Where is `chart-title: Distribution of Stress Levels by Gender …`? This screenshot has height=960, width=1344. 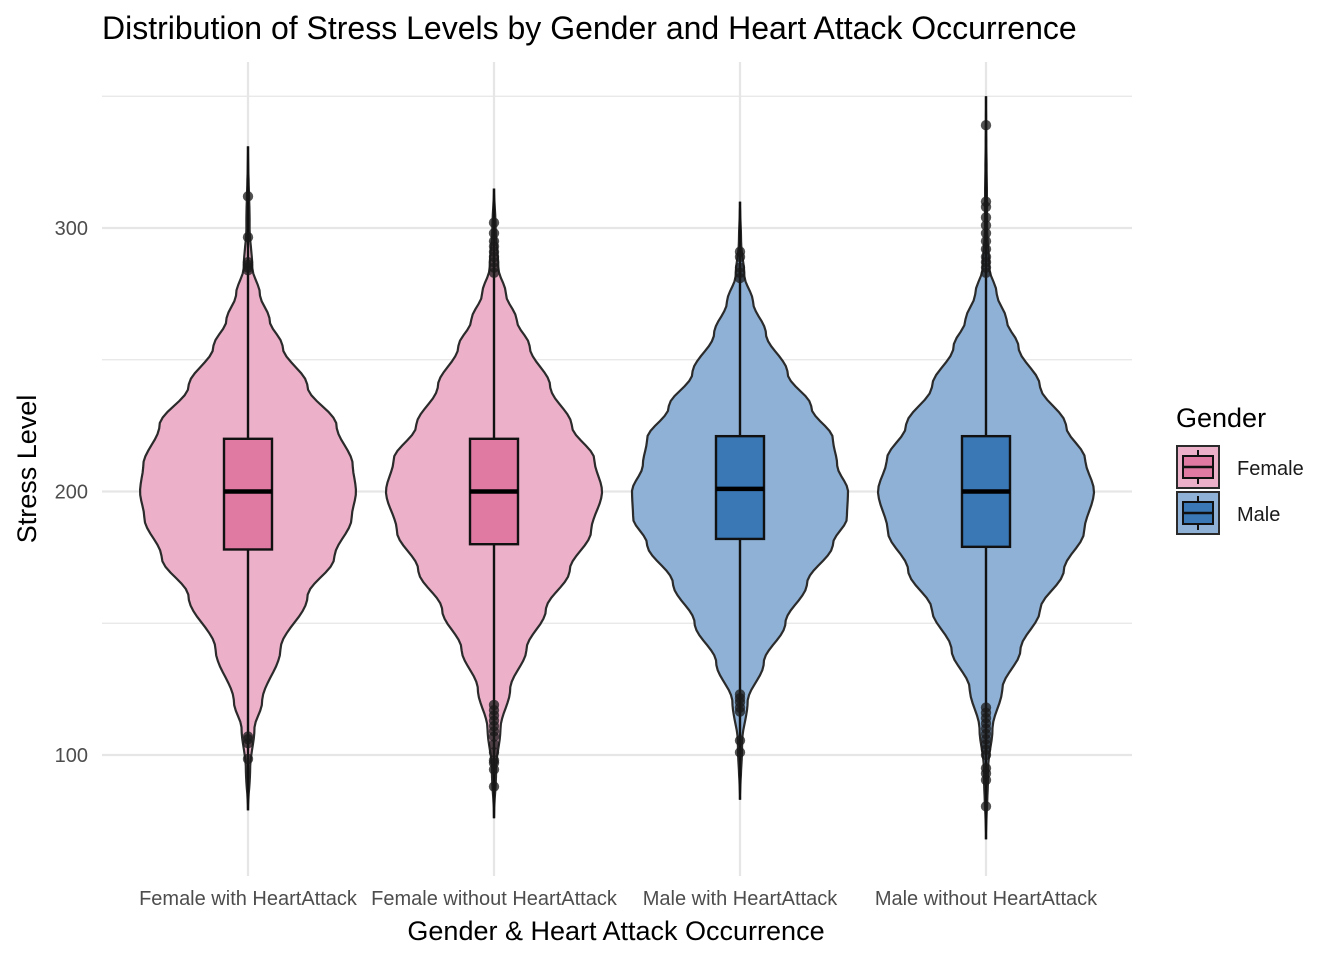
chart-title: Distribution of Stress Levels by Gender … is located at coordinates (589, 28).